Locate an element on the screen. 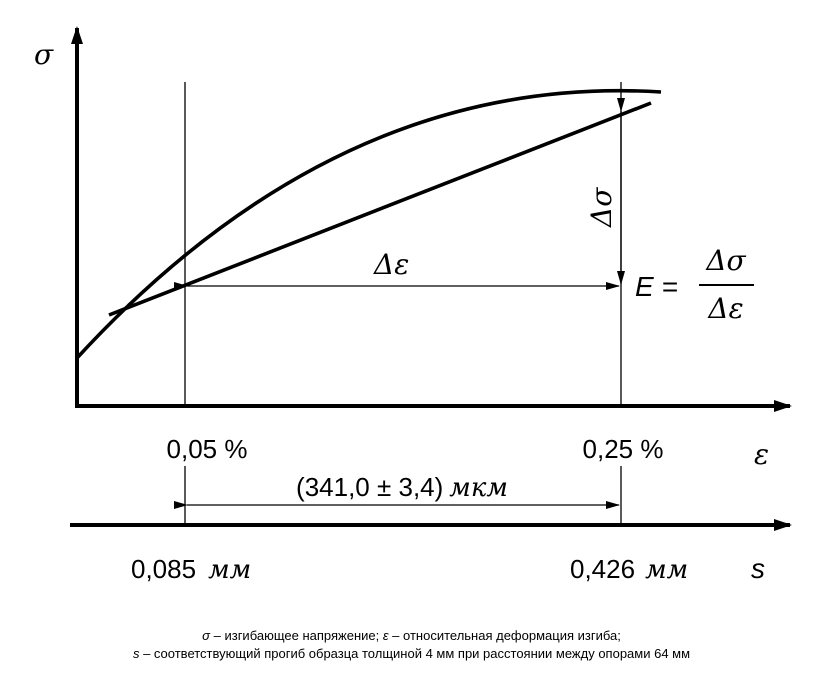 The width and height of the screenshot is (823, 694). legend-s-symbol: s is located at coordinates (136, 653).